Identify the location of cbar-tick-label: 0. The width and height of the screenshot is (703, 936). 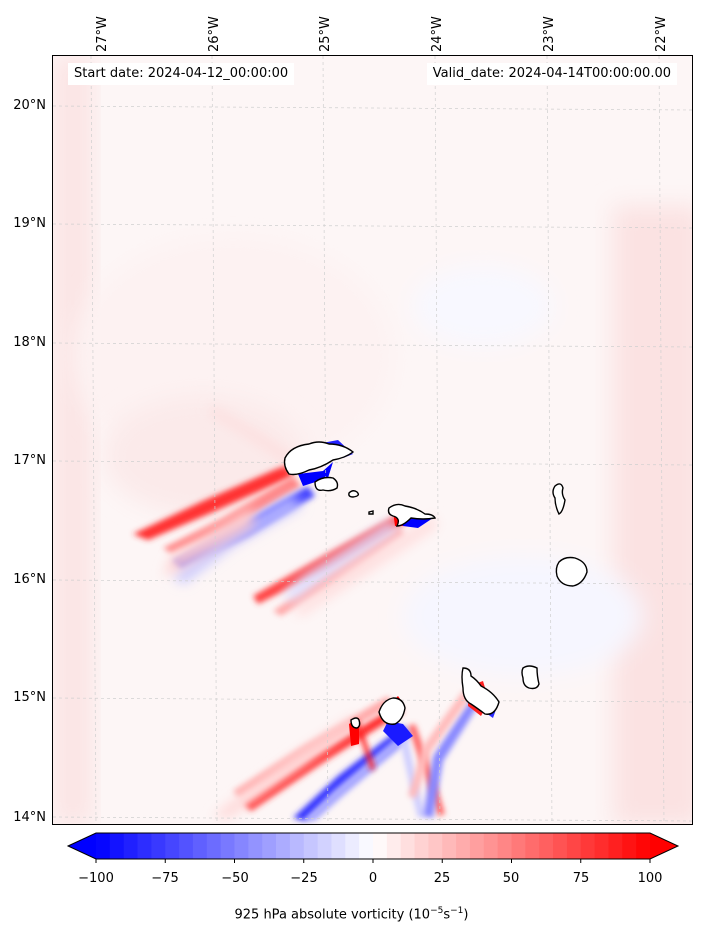
(373, 878).